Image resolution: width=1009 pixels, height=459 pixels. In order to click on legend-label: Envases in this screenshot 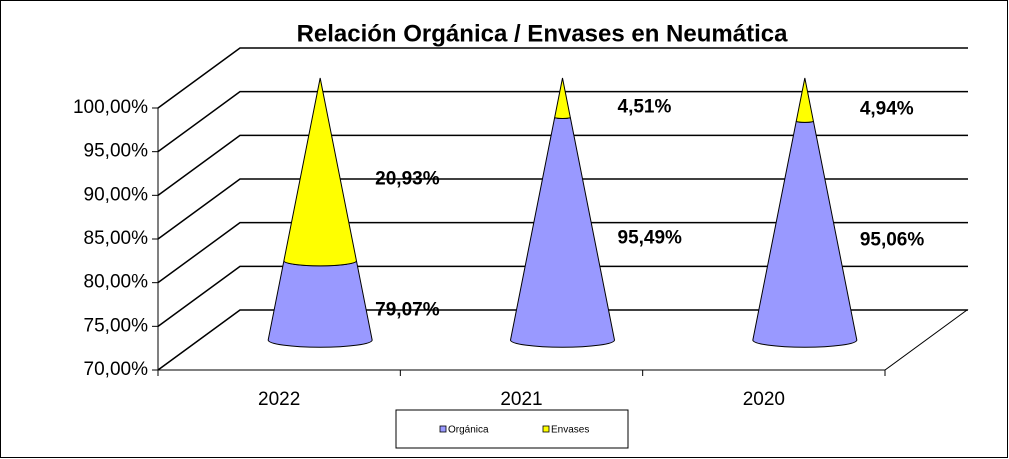, I will do `click(570, 430)`.